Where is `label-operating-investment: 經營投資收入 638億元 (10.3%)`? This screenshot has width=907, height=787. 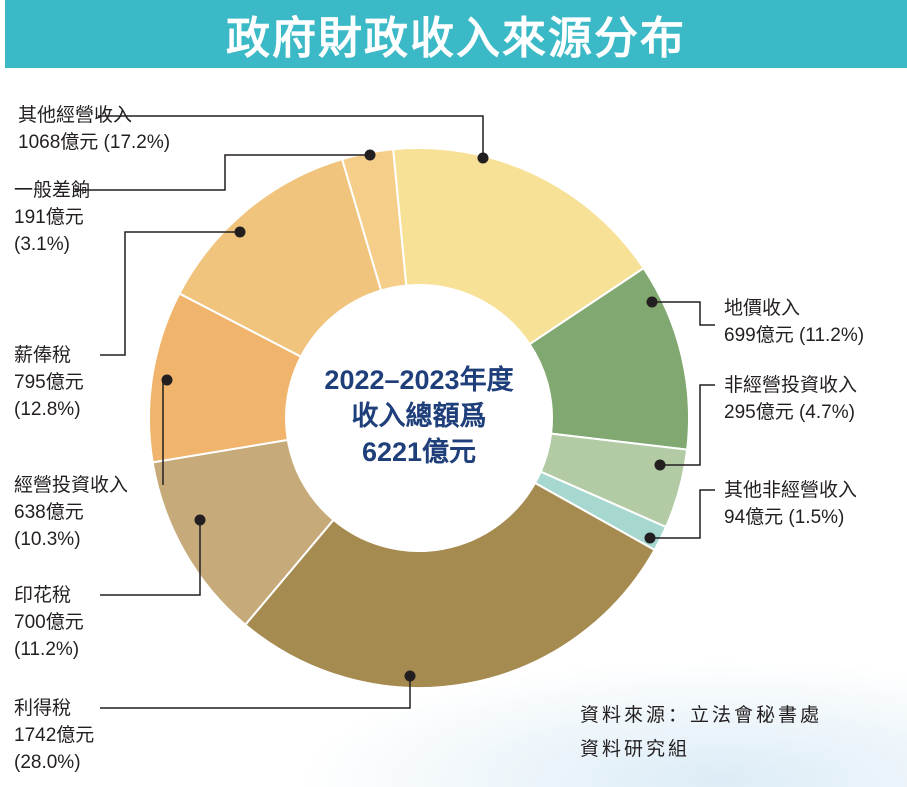 label-operating-investment: 經營投資收入 638億元 (10.3%) is located at coordinates (71, 512).